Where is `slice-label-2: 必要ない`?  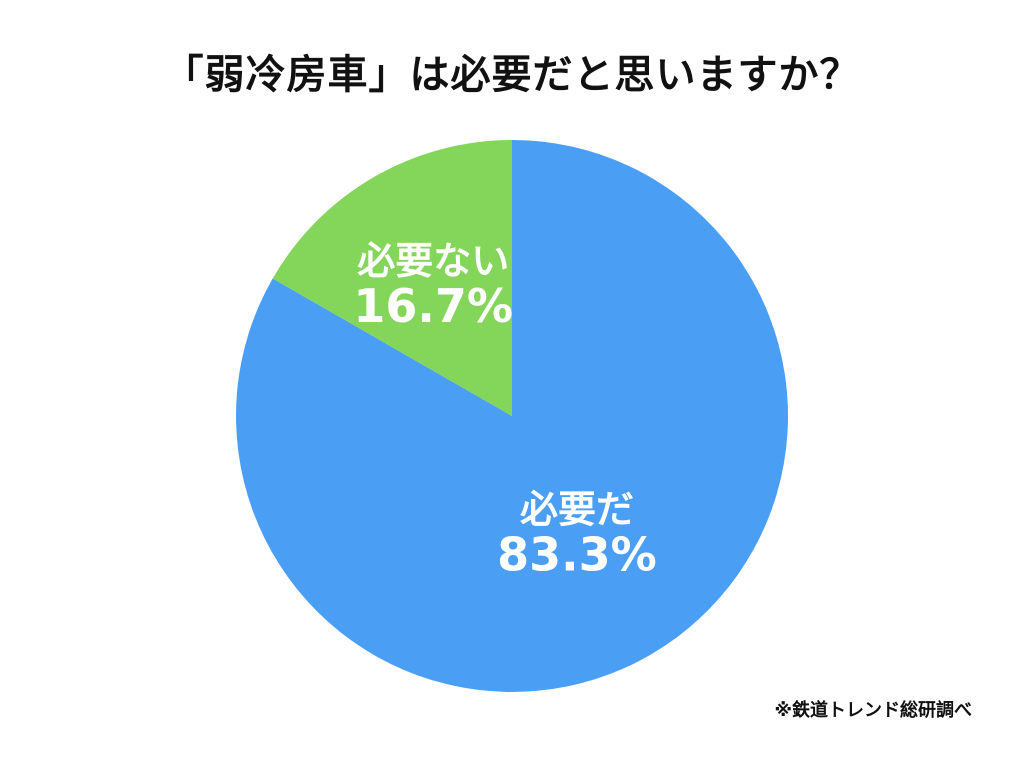 slice-label-2: 必要ない is located at coordinates (433, 261).